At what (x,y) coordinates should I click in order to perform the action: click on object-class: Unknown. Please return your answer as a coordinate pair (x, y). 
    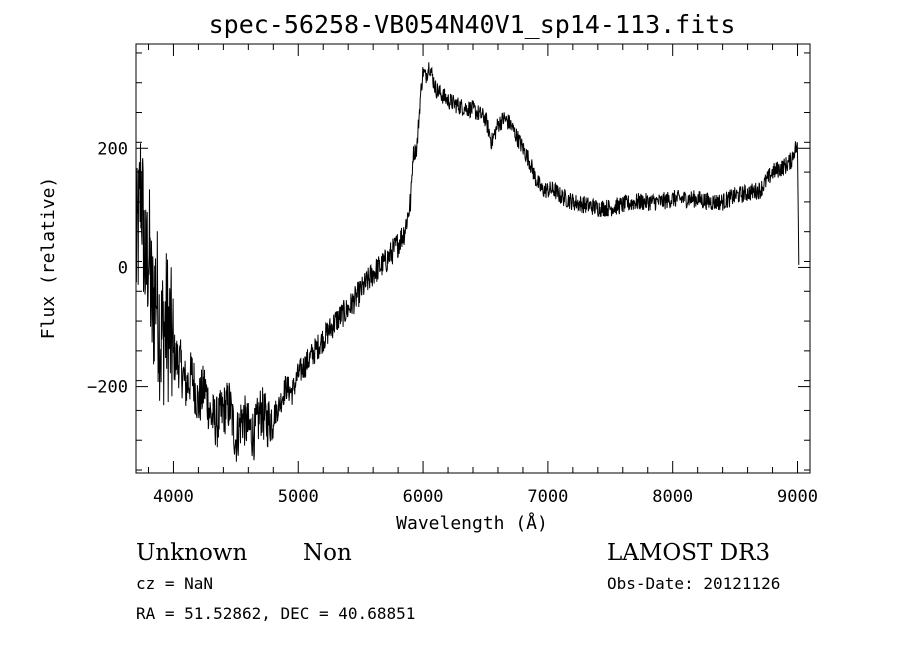
    Looking at the image, I should click on (191, 553).